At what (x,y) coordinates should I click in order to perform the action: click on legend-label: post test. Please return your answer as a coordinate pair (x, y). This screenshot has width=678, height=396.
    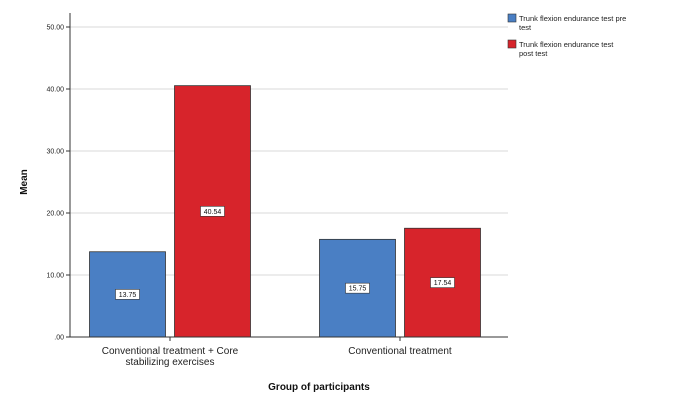
    Looking at the image, I should click on (533, 53).